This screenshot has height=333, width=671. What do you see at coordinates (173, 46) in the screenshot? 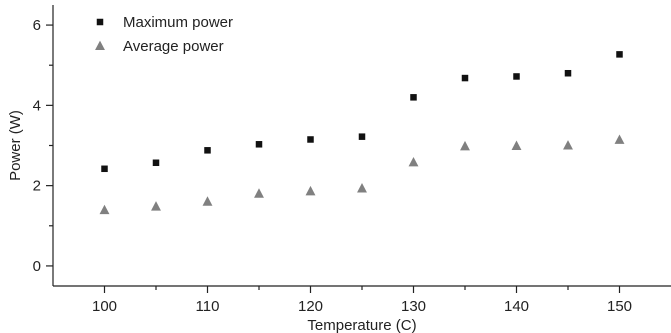
I see `legend-label-average-power: Average power` at bounding box center [173, 46].